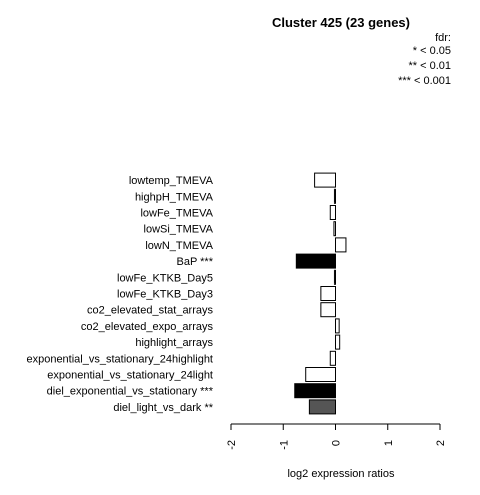 Image resolution: width=480 pixels, height=495 pixels. I want to click on legend-title: fdr:, so click(443, 38).